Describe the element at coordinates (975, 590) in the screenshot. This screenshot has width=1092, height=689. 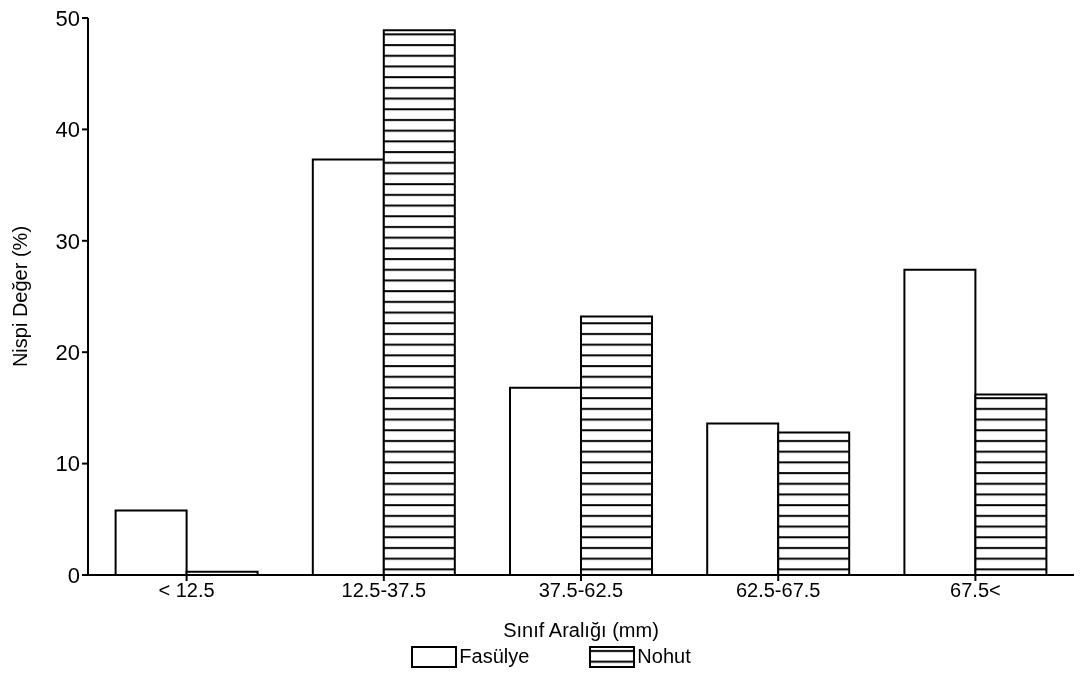
I see `x-tick-label: 67.5<` at that location.